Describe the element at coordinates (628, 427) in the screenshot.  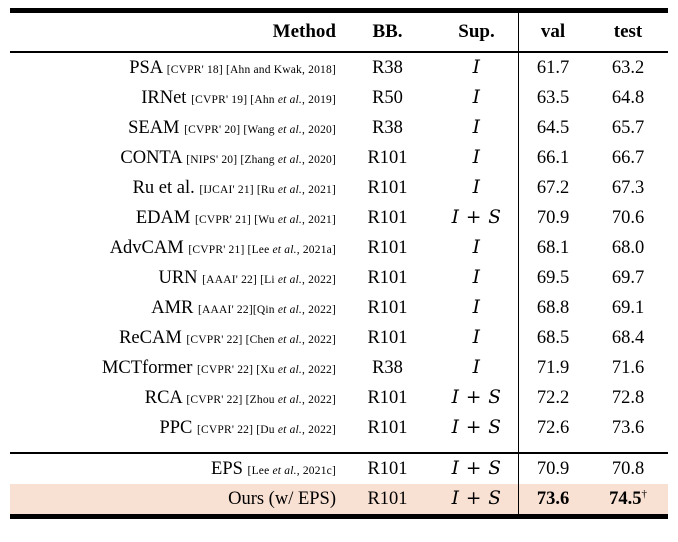
I see `test-score-cell: 73.6` at that location.